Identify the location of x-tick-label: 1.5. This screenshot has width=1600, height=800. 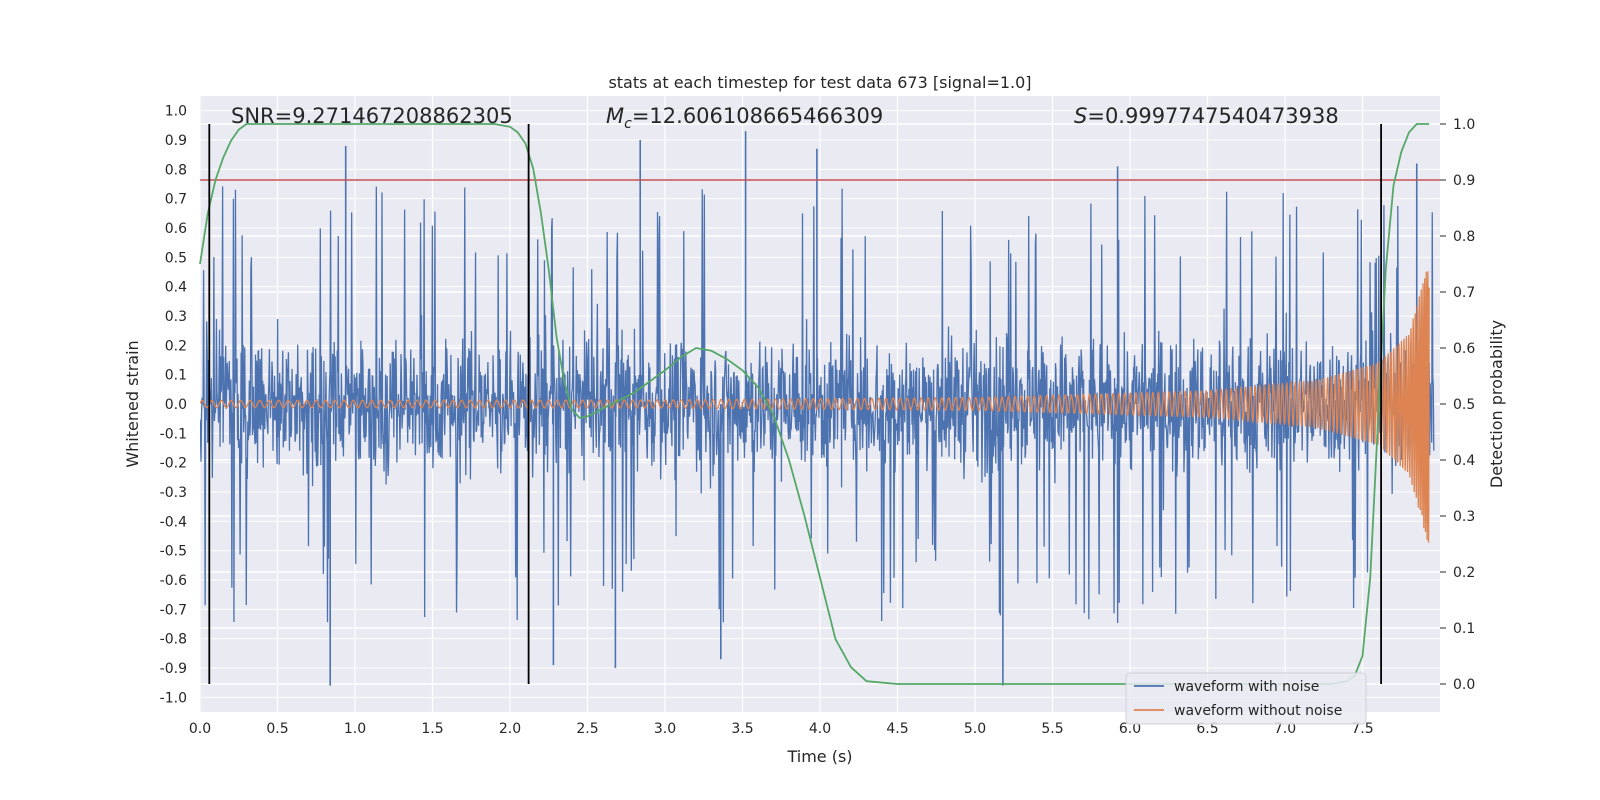
(432, 729).